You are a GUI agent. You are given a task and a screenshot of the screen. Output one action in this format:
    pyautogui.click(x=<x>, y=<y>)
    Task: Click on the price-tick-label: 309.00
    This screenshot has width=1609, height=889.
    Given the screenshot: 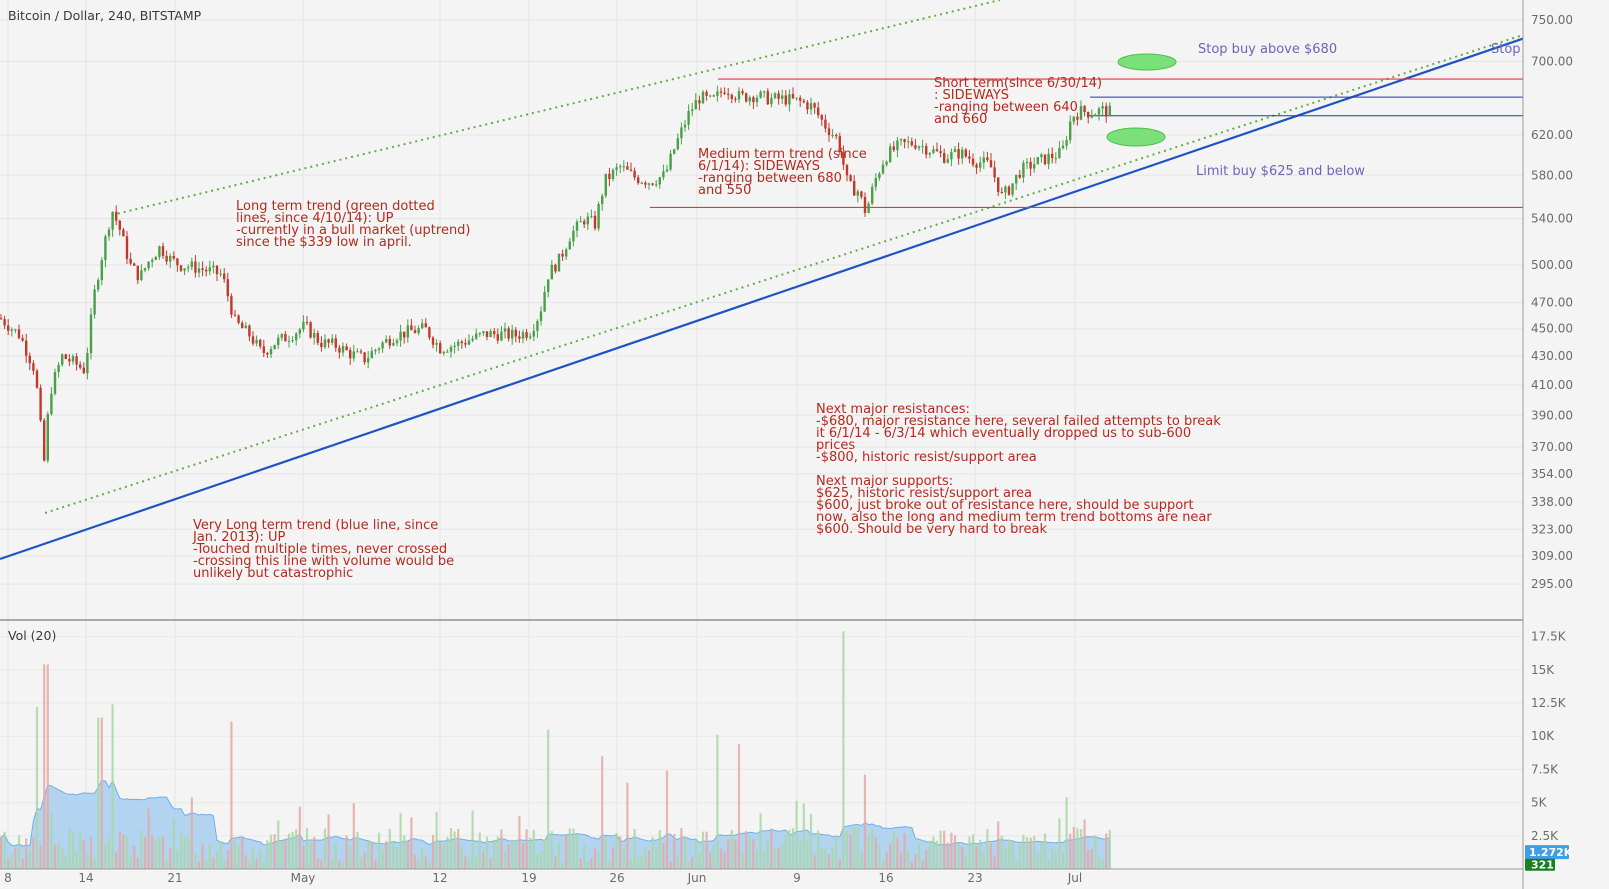 What is the action you would take?
    pyautogui.click(x=1552, y=556)
    